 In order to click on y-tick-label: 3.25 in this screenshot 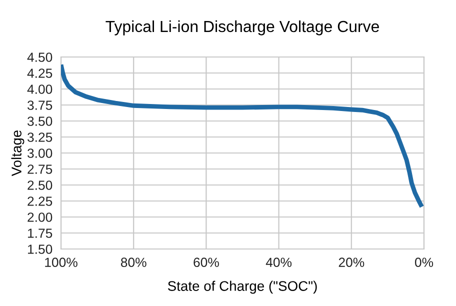, I will do `click(39, 137)`.